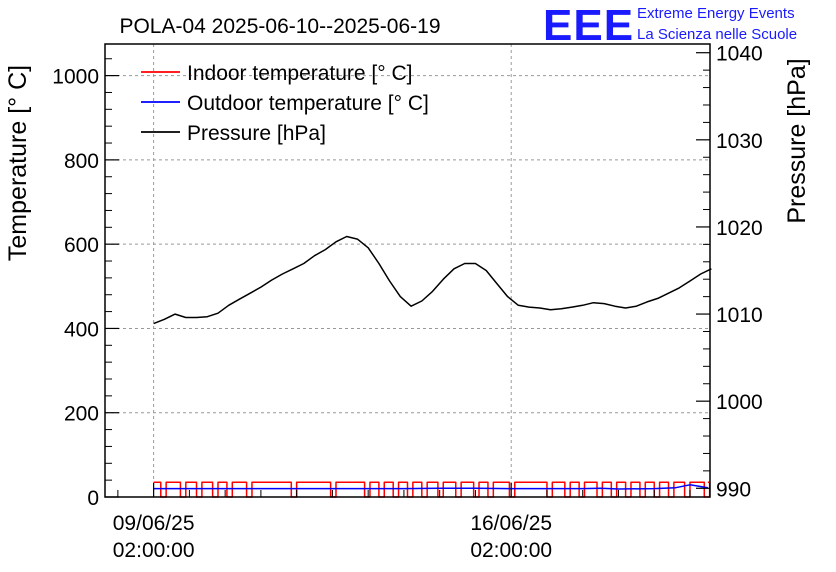 This screenshot has height=572, width=836. Describe the element at coordinates (733, 489) in the screenshot. I see `y2-tick-label: 990` at that location.